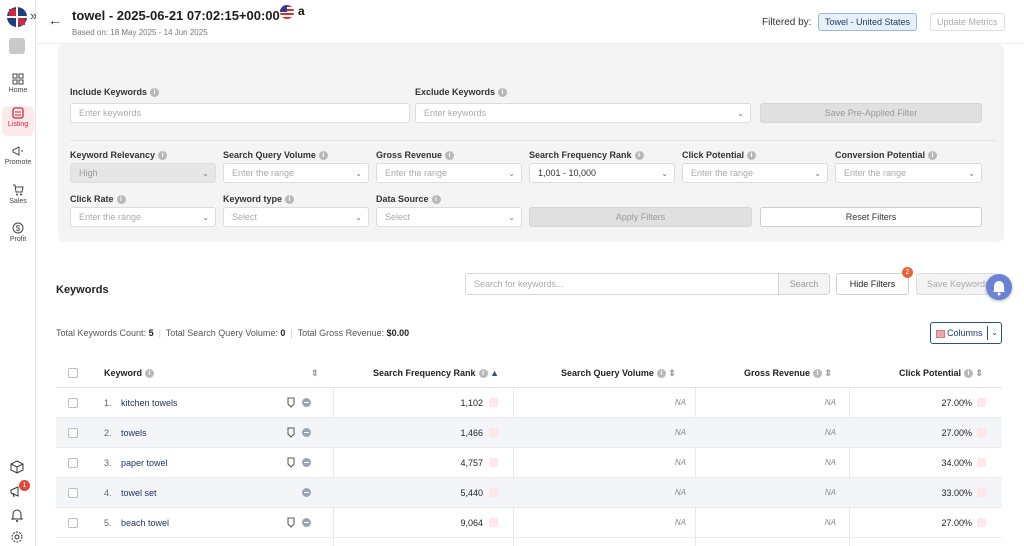 Image resolution: width=1024 pixels, height=546 pixels. Describe the element at coordinates (529, 523) in the screenshot. I see `table-row: 5. beach towel 9,064 NA NA 27.00%` at that location.